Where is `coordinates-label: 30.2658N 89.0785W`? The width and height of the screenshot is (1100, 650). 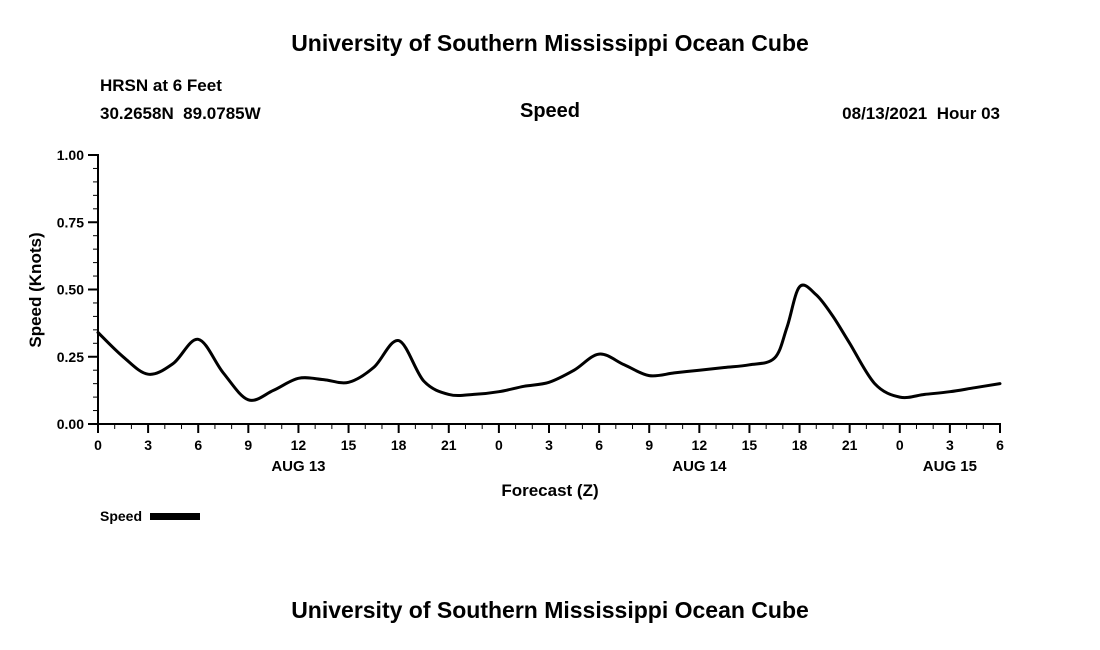
coordinates-label: 30.2658N 89.0785W is located at coordinates (180, 113).